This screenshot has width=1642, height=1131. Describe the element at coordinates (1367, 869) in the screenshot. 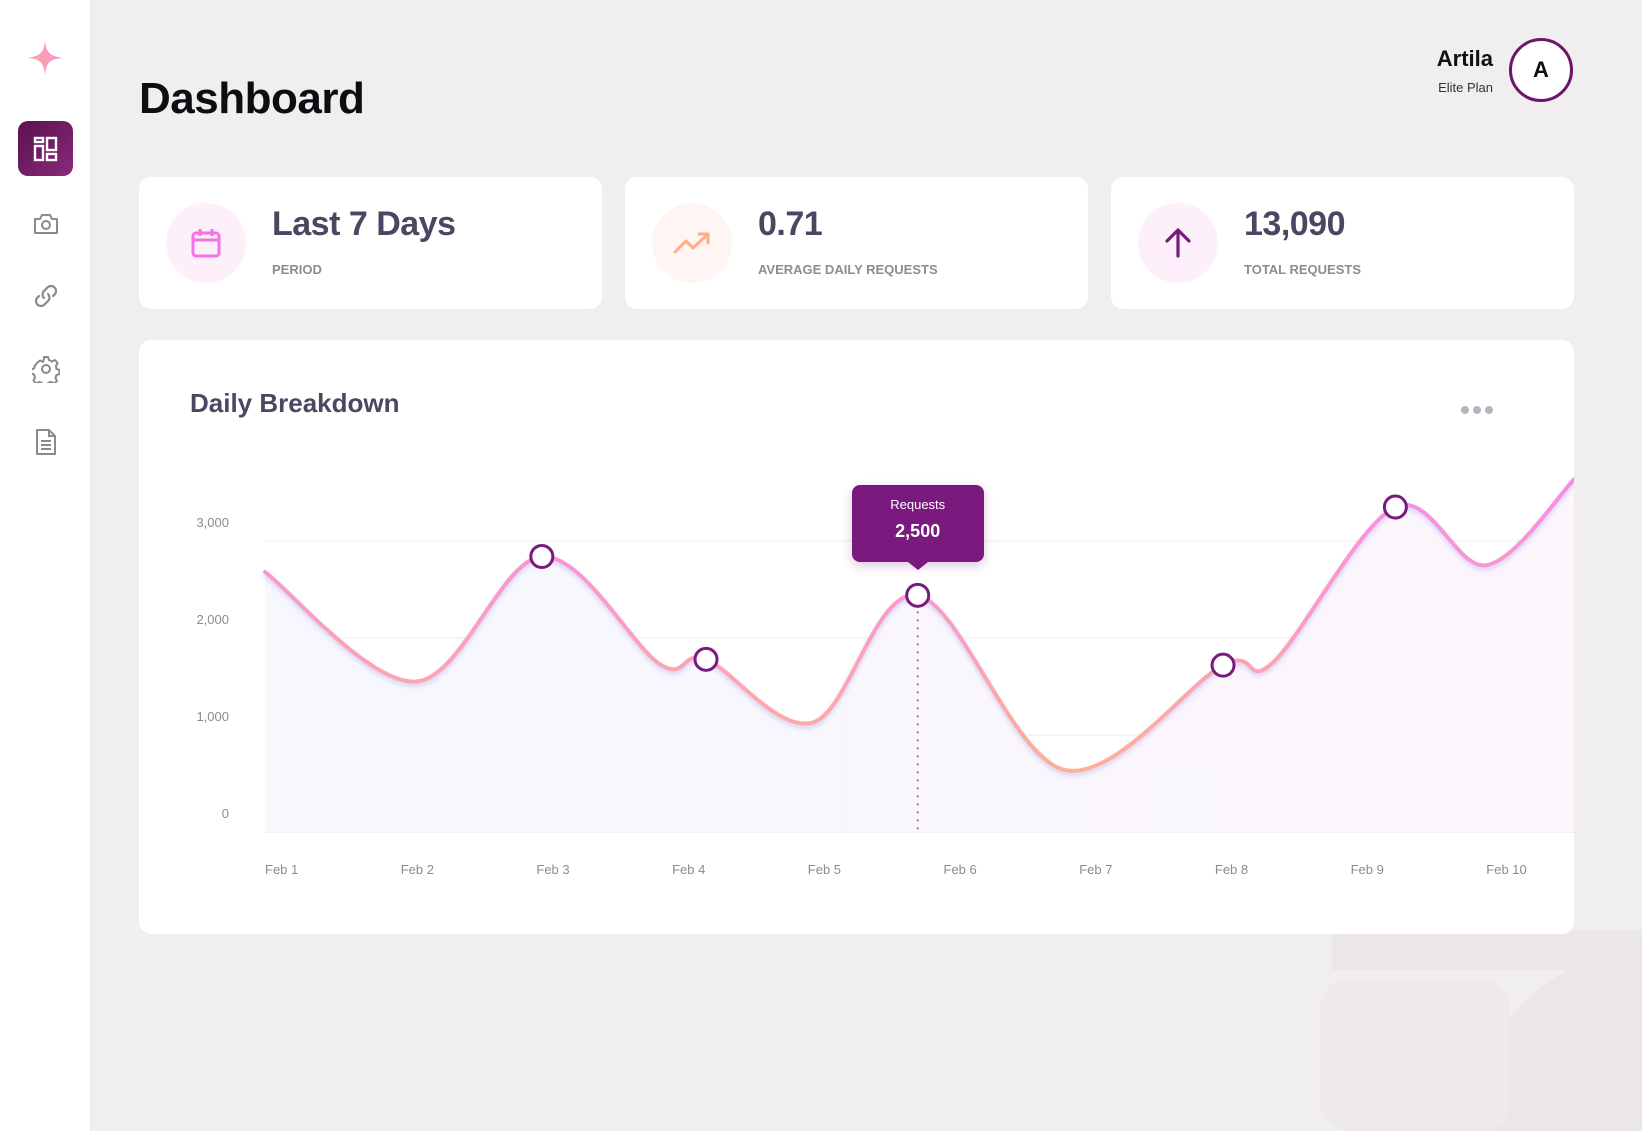

I see `x-tick-label: Feb 9` at that location.